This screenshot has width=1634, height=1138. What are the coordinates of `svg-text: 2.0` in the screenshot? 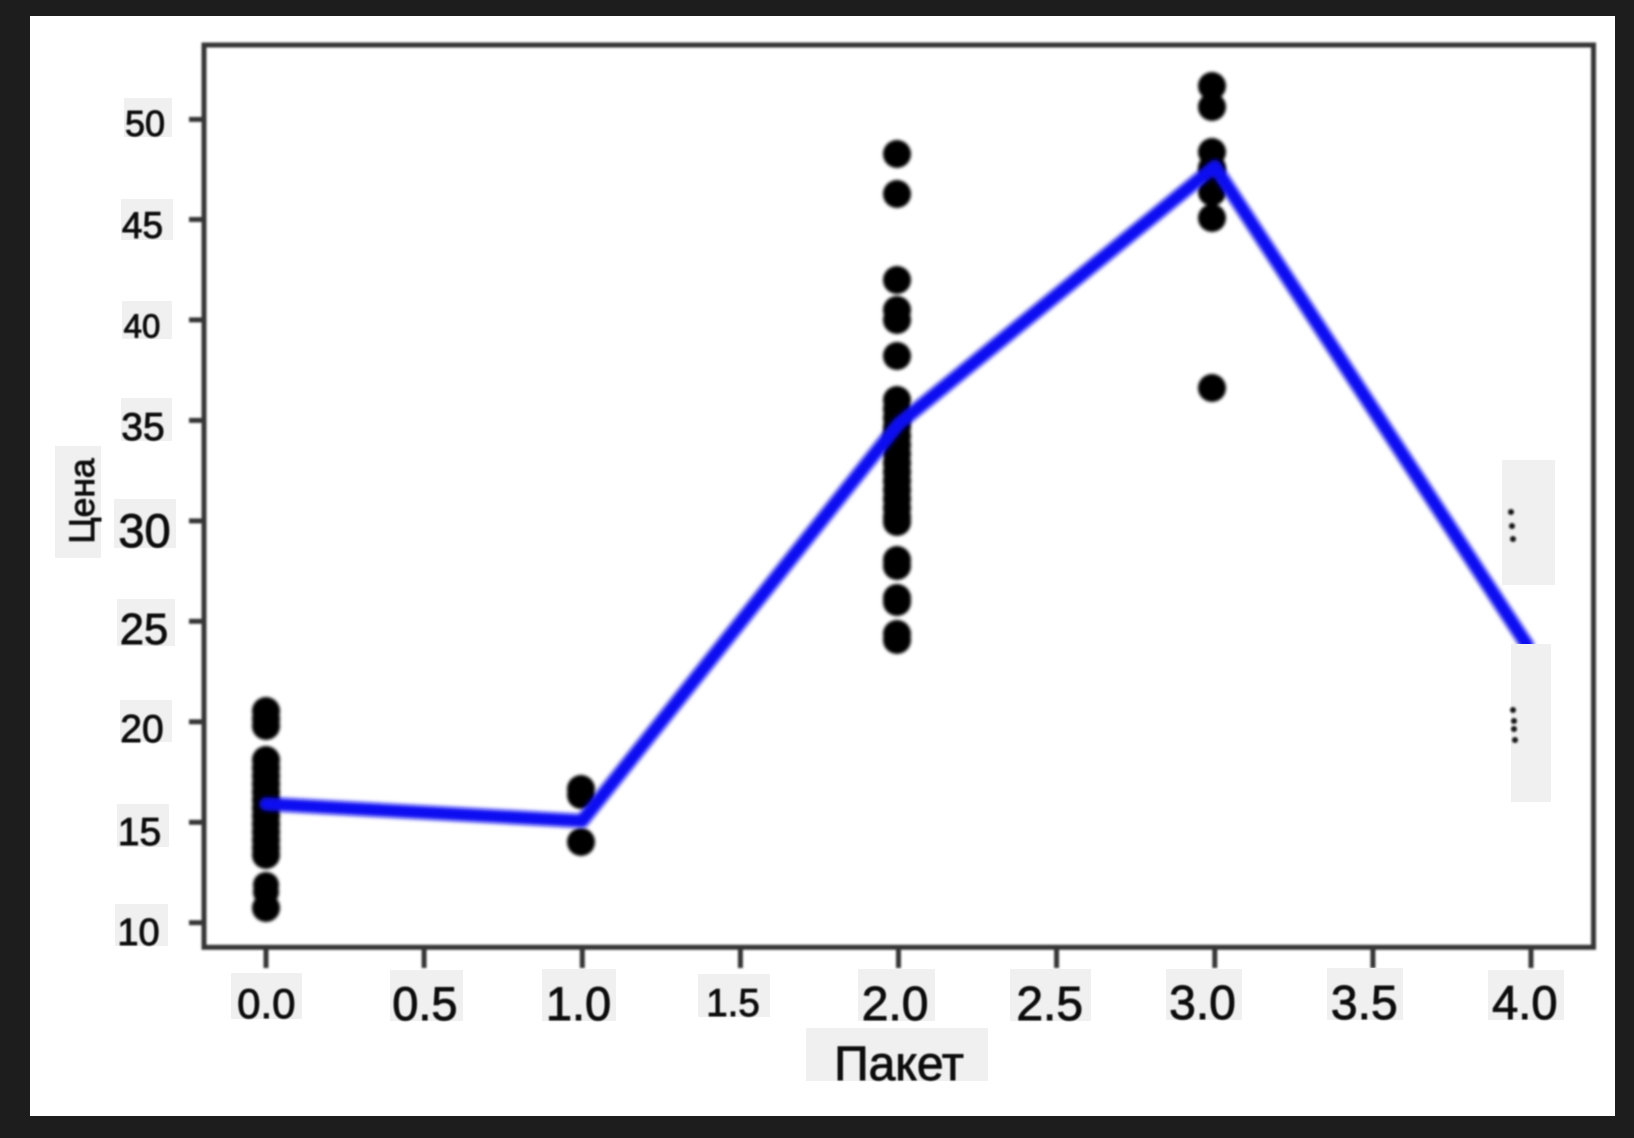 It's located at (895, 1004).